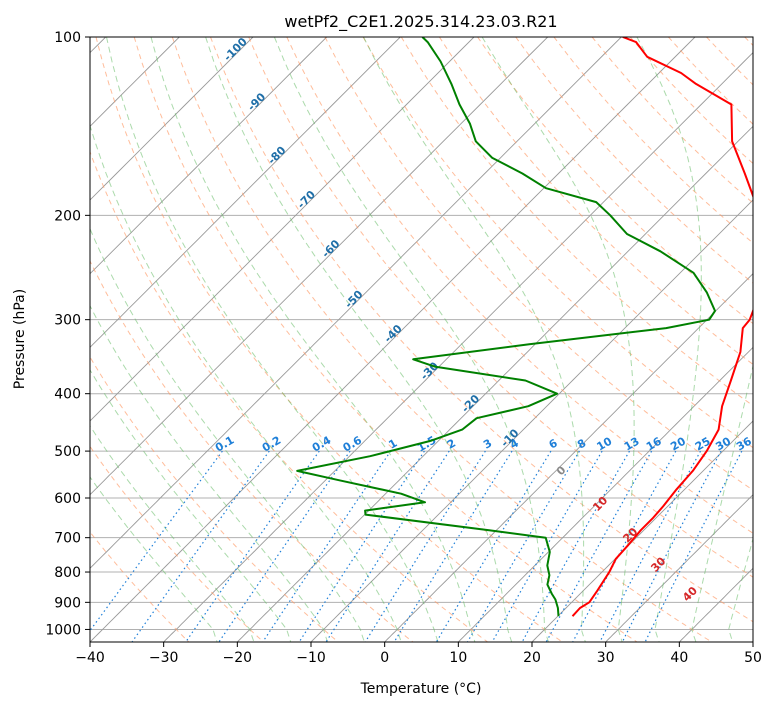 The height and width of the screenshot is (708, 775). Describe the element at coordinates (67, 395) in the screenshot. I see `y-tick-label: 400` at that location.